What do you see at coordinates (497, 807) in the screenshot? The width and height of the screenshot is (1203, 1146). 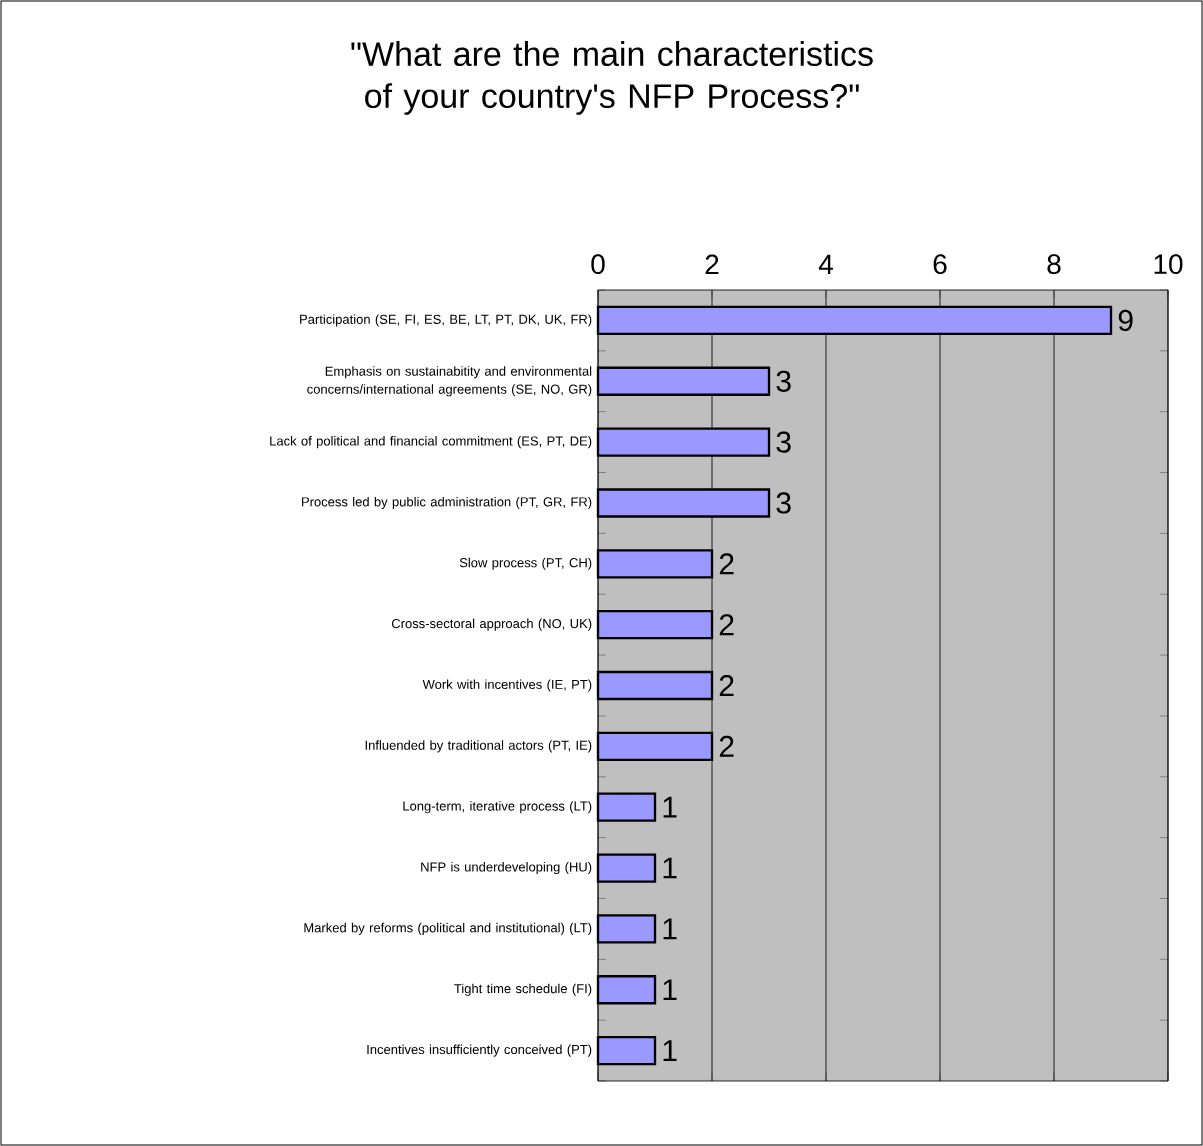 I see `y-tick-label: Long-term, iterative process (LT)` at bounding box center [497, 807].